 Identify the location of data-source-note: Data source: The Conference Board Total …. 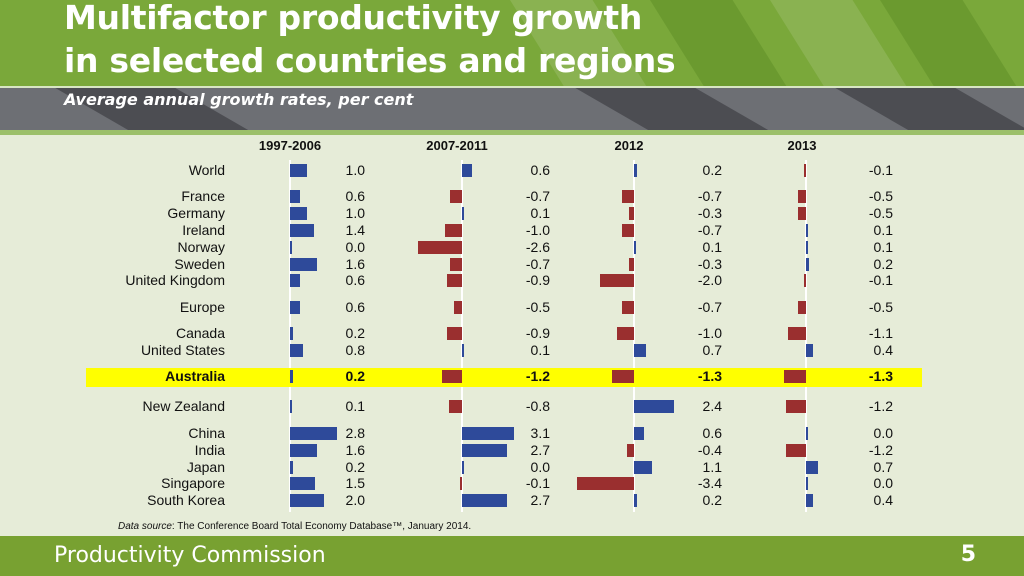
(294, 526).